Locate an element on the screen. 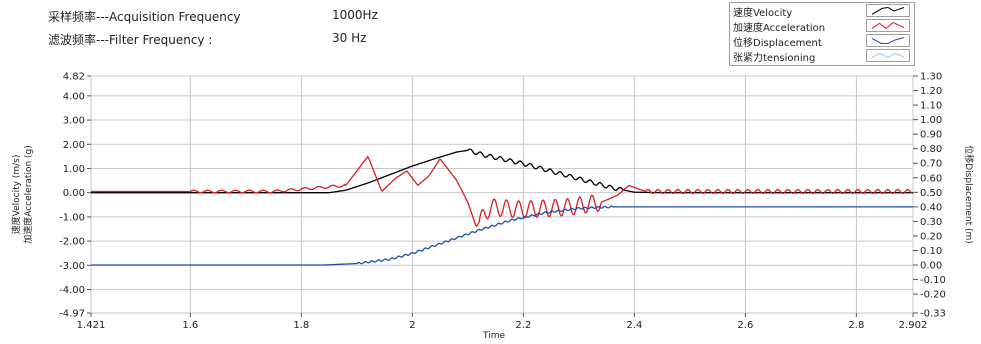 This screenshot has height=344, width=981. right-tick-label: 0.60 is located at coordinates (931, 178).